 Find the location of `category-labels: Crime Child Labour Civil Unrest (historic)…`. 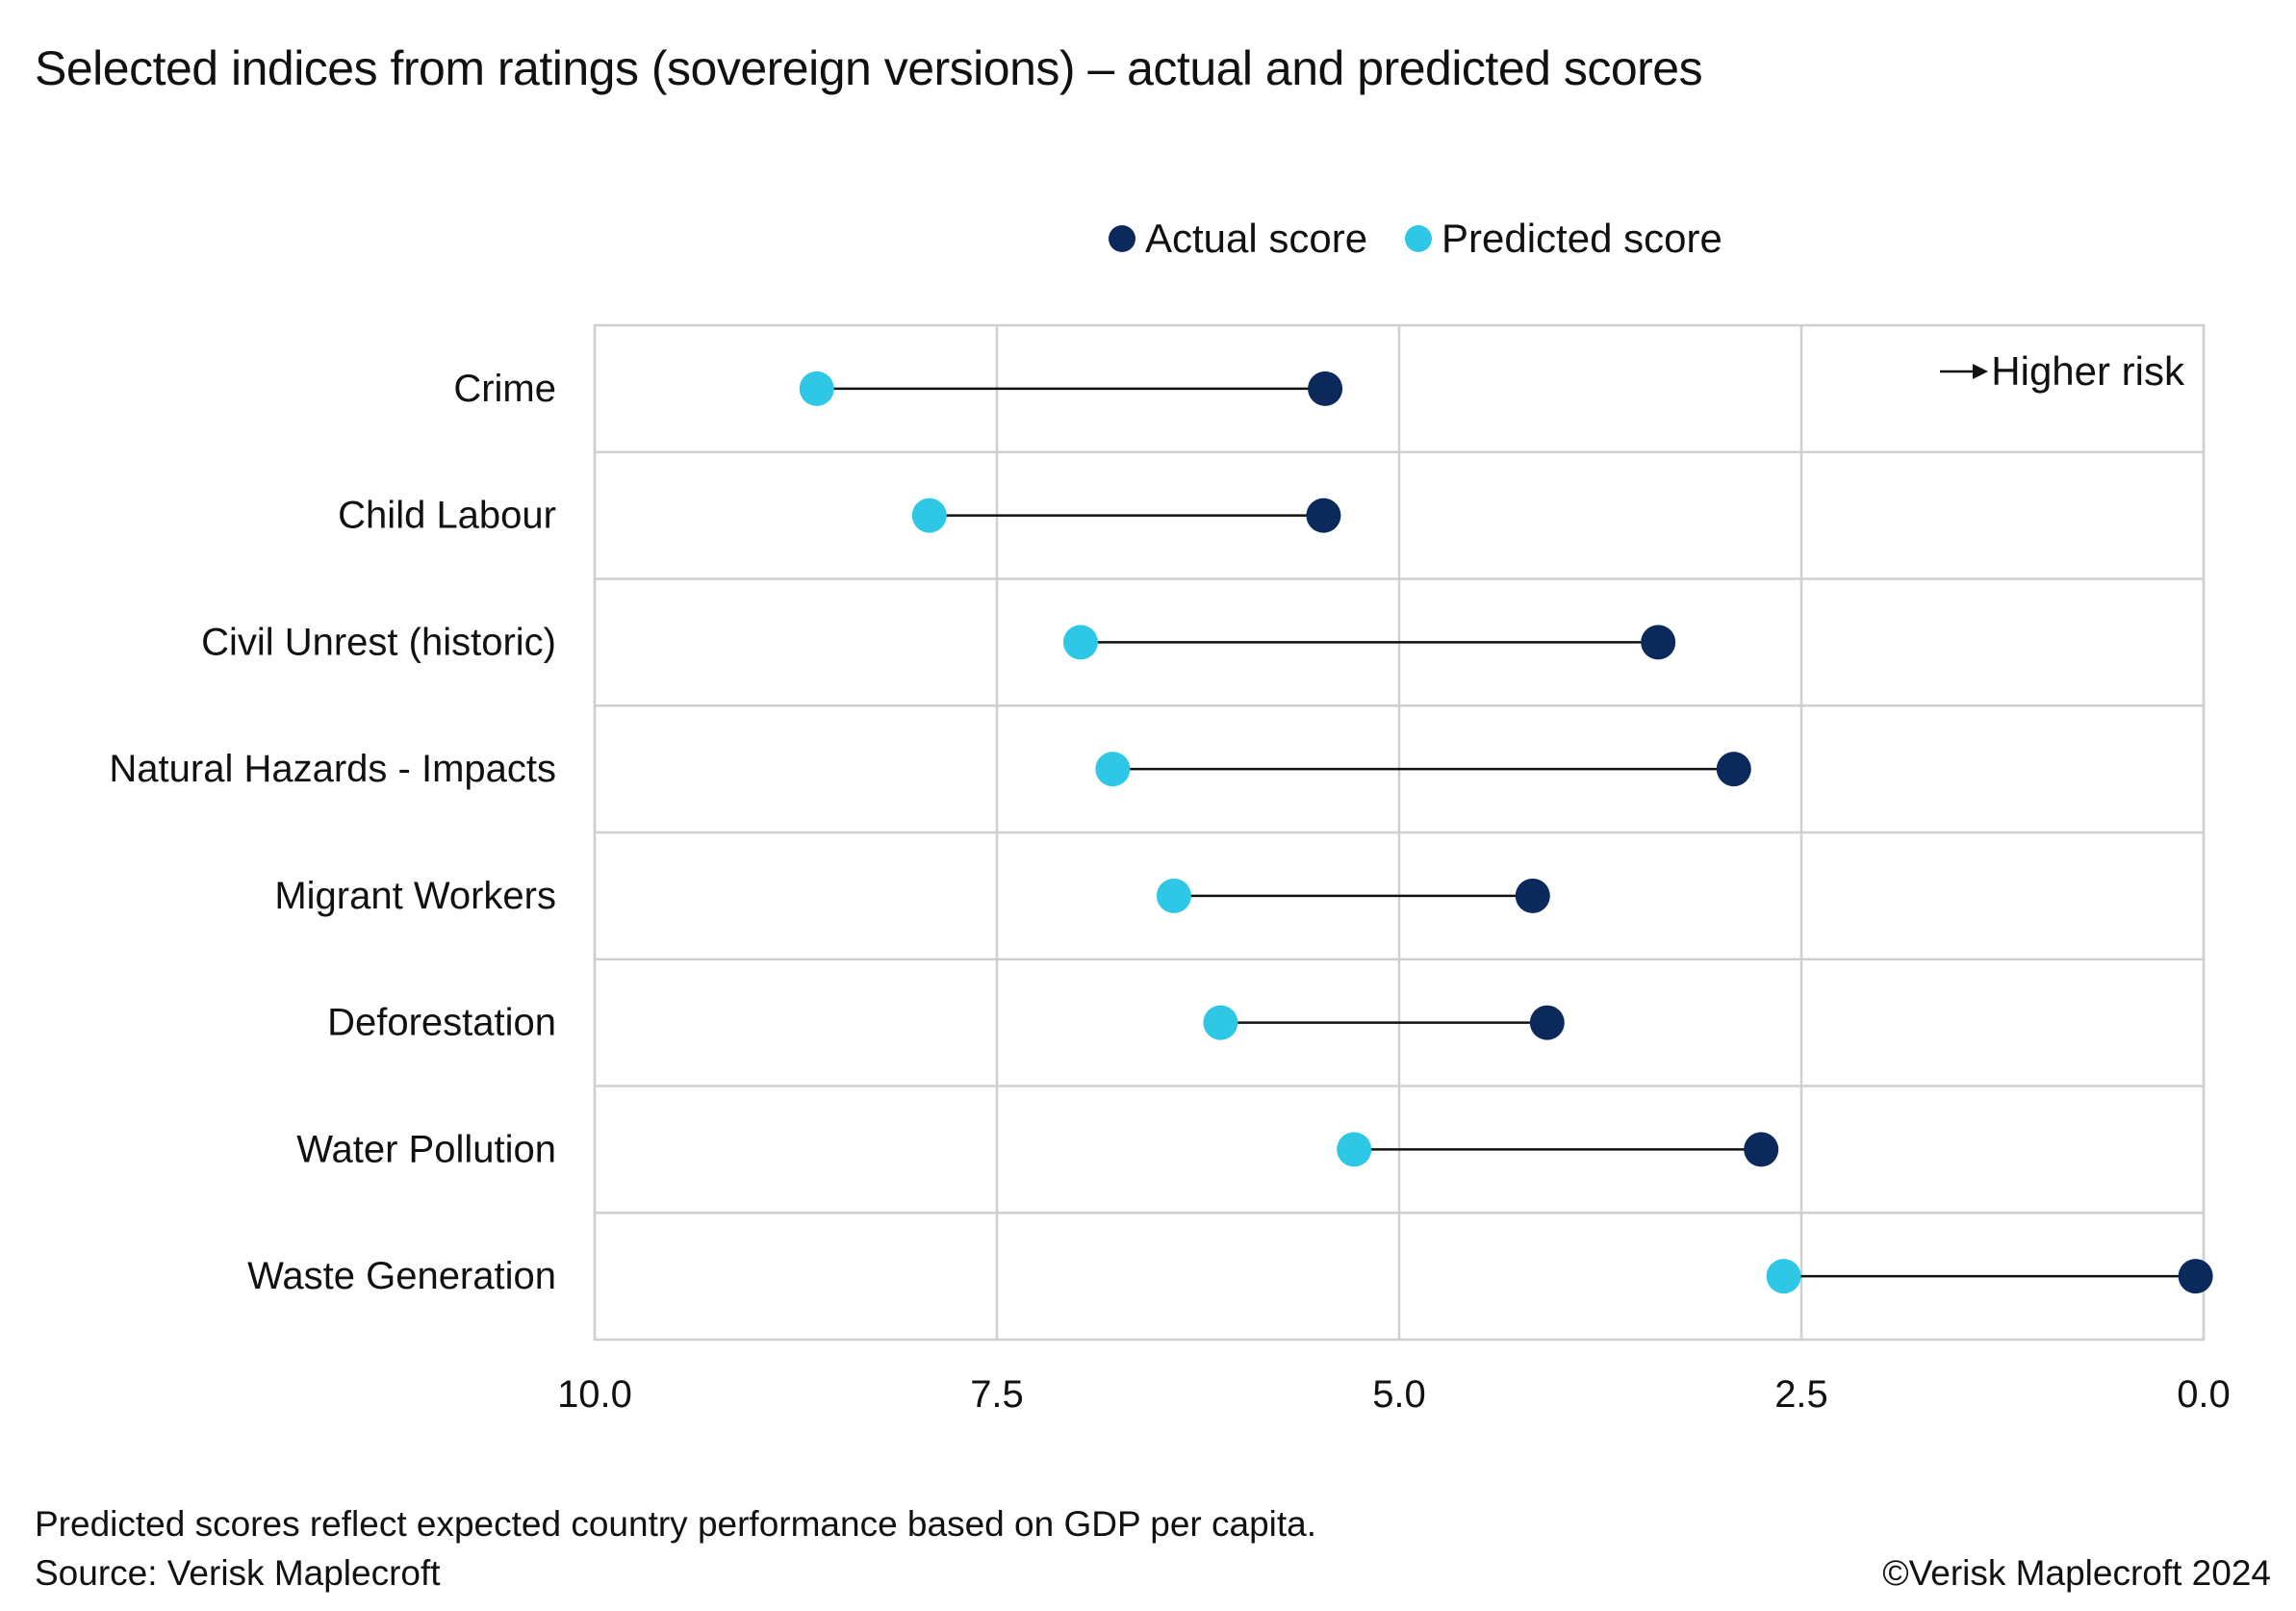

category-labels: Crime Child Labour Civil Unrest (historic)… is located at coordinates (332, 832).